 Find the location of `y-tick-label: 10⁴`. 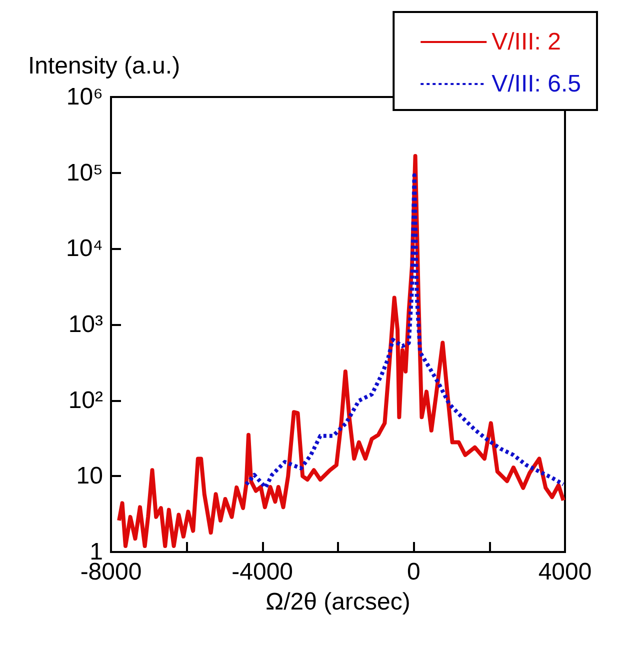

y-tick-label: 10⁴ is located at coordinates (84, 248).